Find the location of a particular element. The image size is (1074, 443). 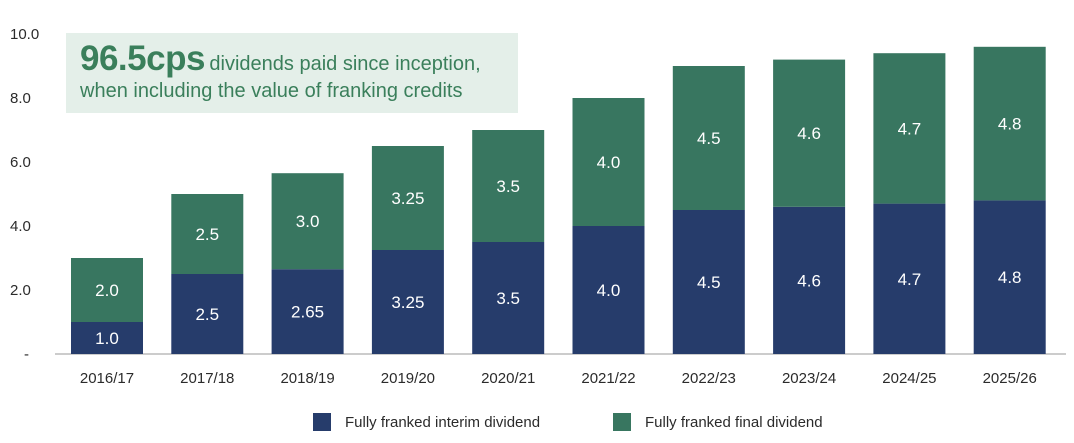

bar-label-interim: 3.5 is located at coordinates (508, 298).